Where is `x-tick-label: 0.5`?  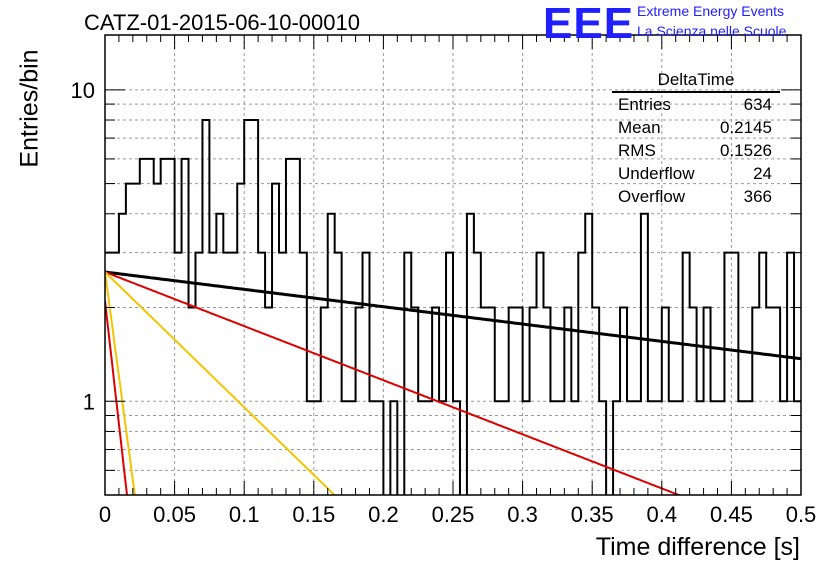 x-tick-label: 0.5 is located at coordinates (801, 514).